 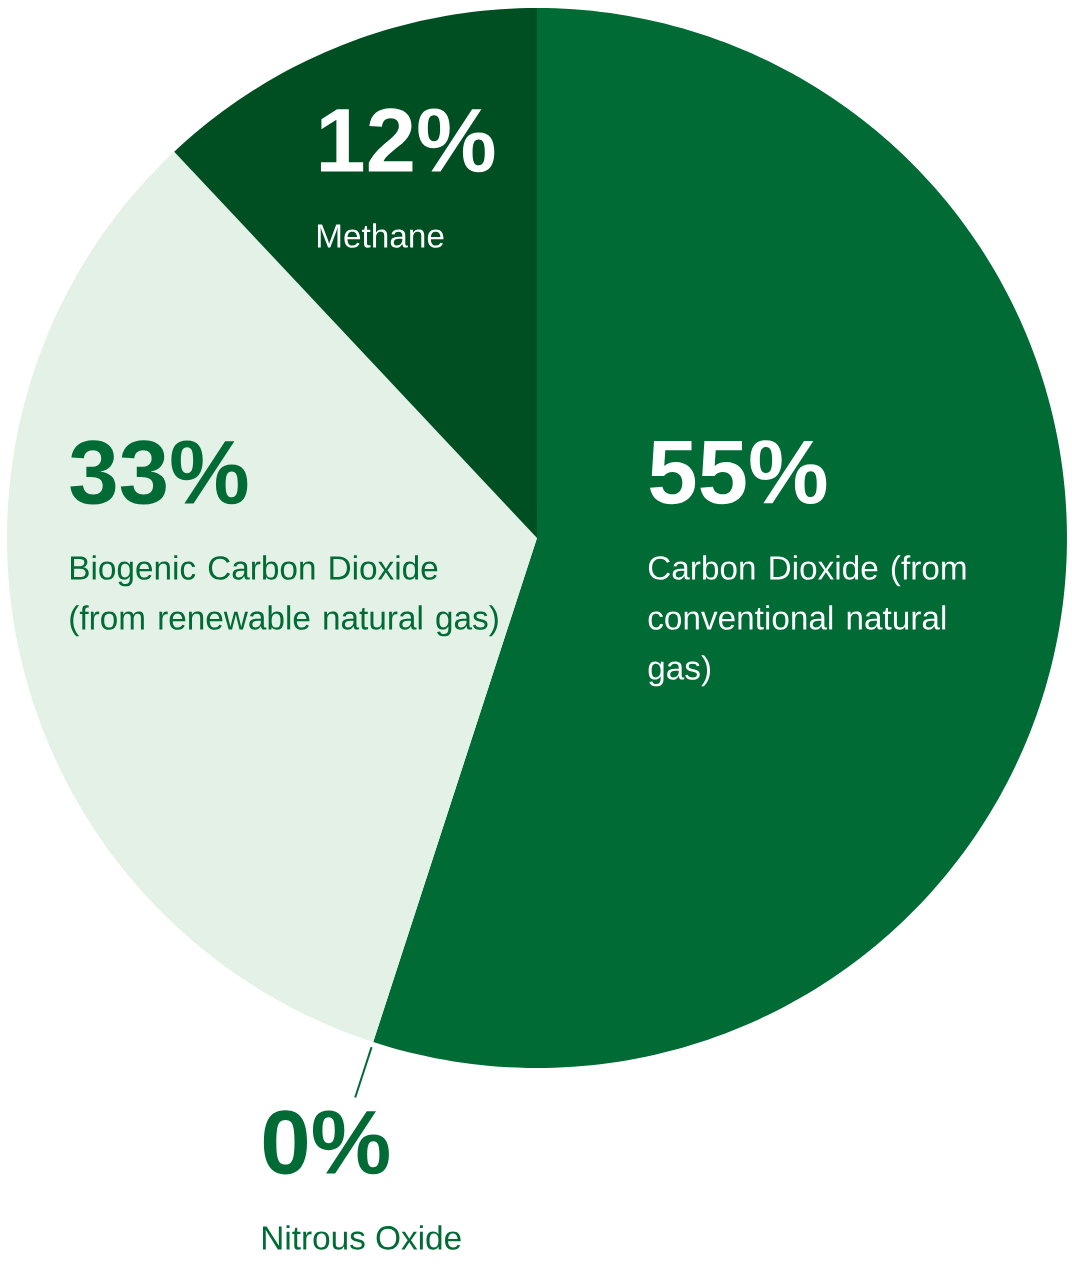 I want to click on category-label: Nitrous Oxide, so click(x=362, y=1237).